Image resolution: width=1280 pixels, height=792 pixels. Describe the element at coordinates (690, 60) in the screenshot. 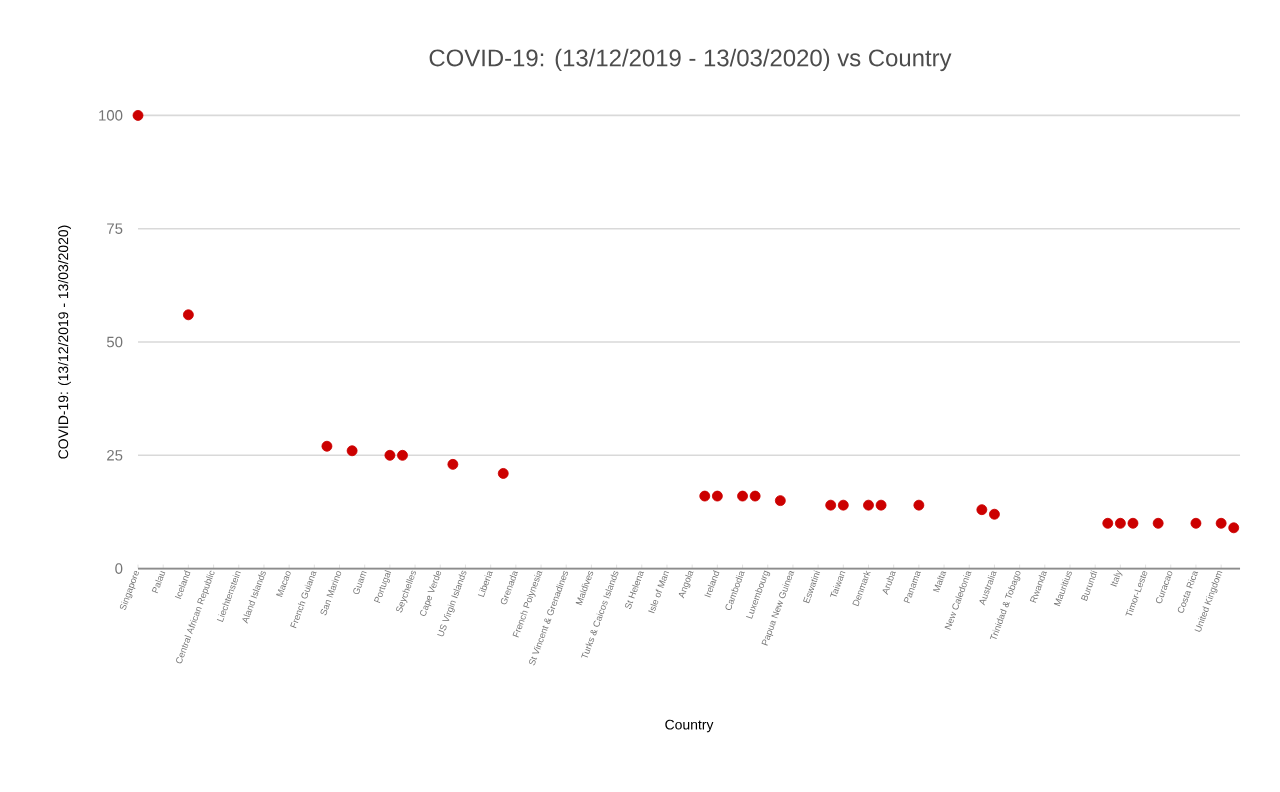

I see `chart-title: COVID-19: (13/12/2019 - 13/03/2020) vs Country` at that location.